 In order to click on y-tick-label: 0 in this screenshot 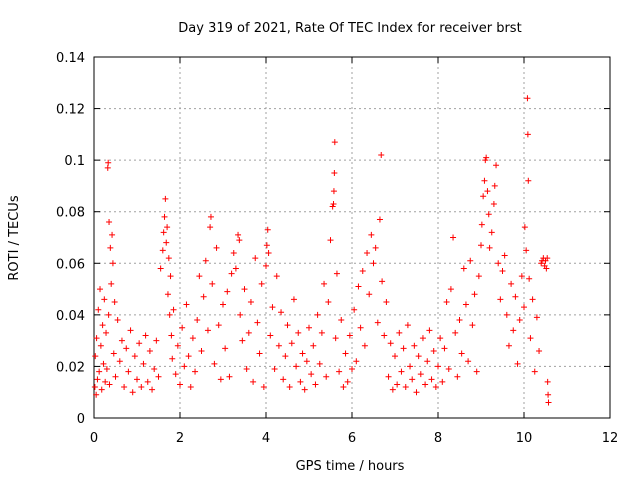, I will do `click(81, 419)`.